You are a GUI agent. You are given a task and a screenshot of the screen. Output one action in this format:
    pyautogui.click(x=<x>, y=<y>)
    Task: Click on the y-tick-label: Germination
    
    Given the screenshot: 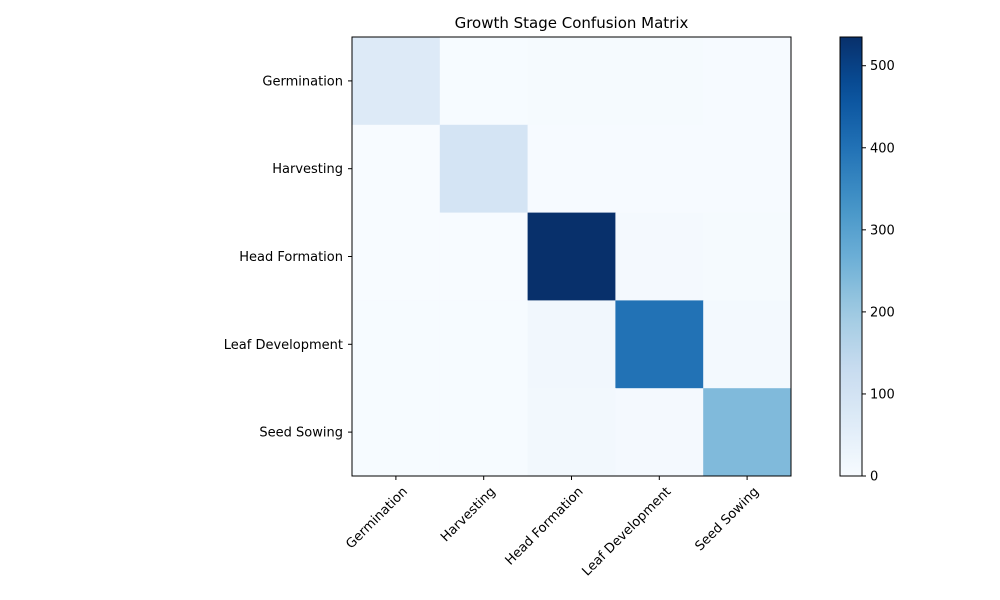 What is the action you would take?
    pyautogui.click(x=302, y=81)
    